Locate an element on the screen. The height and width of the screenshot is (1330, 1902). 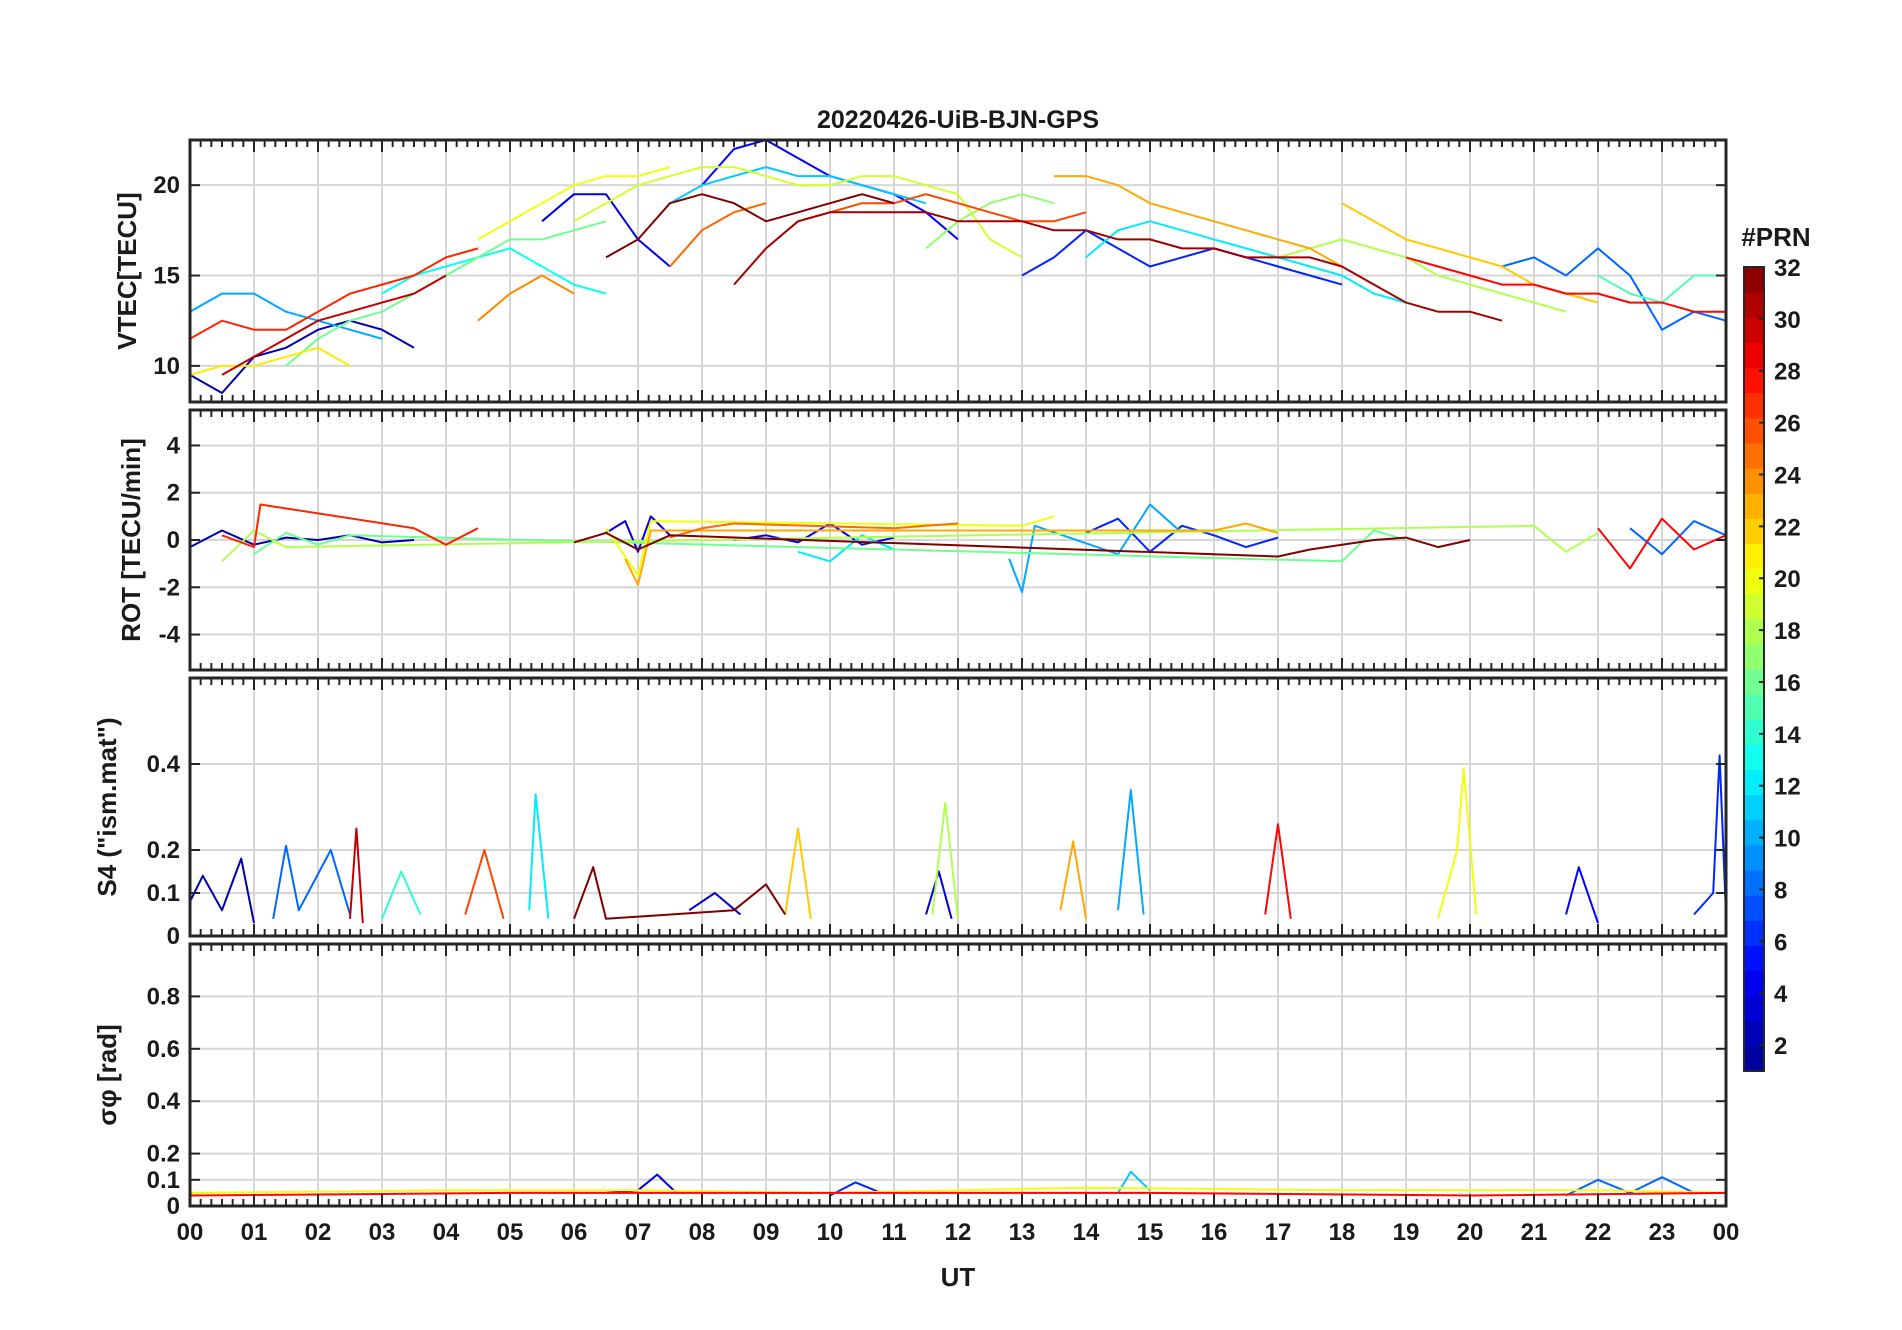
series-rot is located at coordinates (958, 548).